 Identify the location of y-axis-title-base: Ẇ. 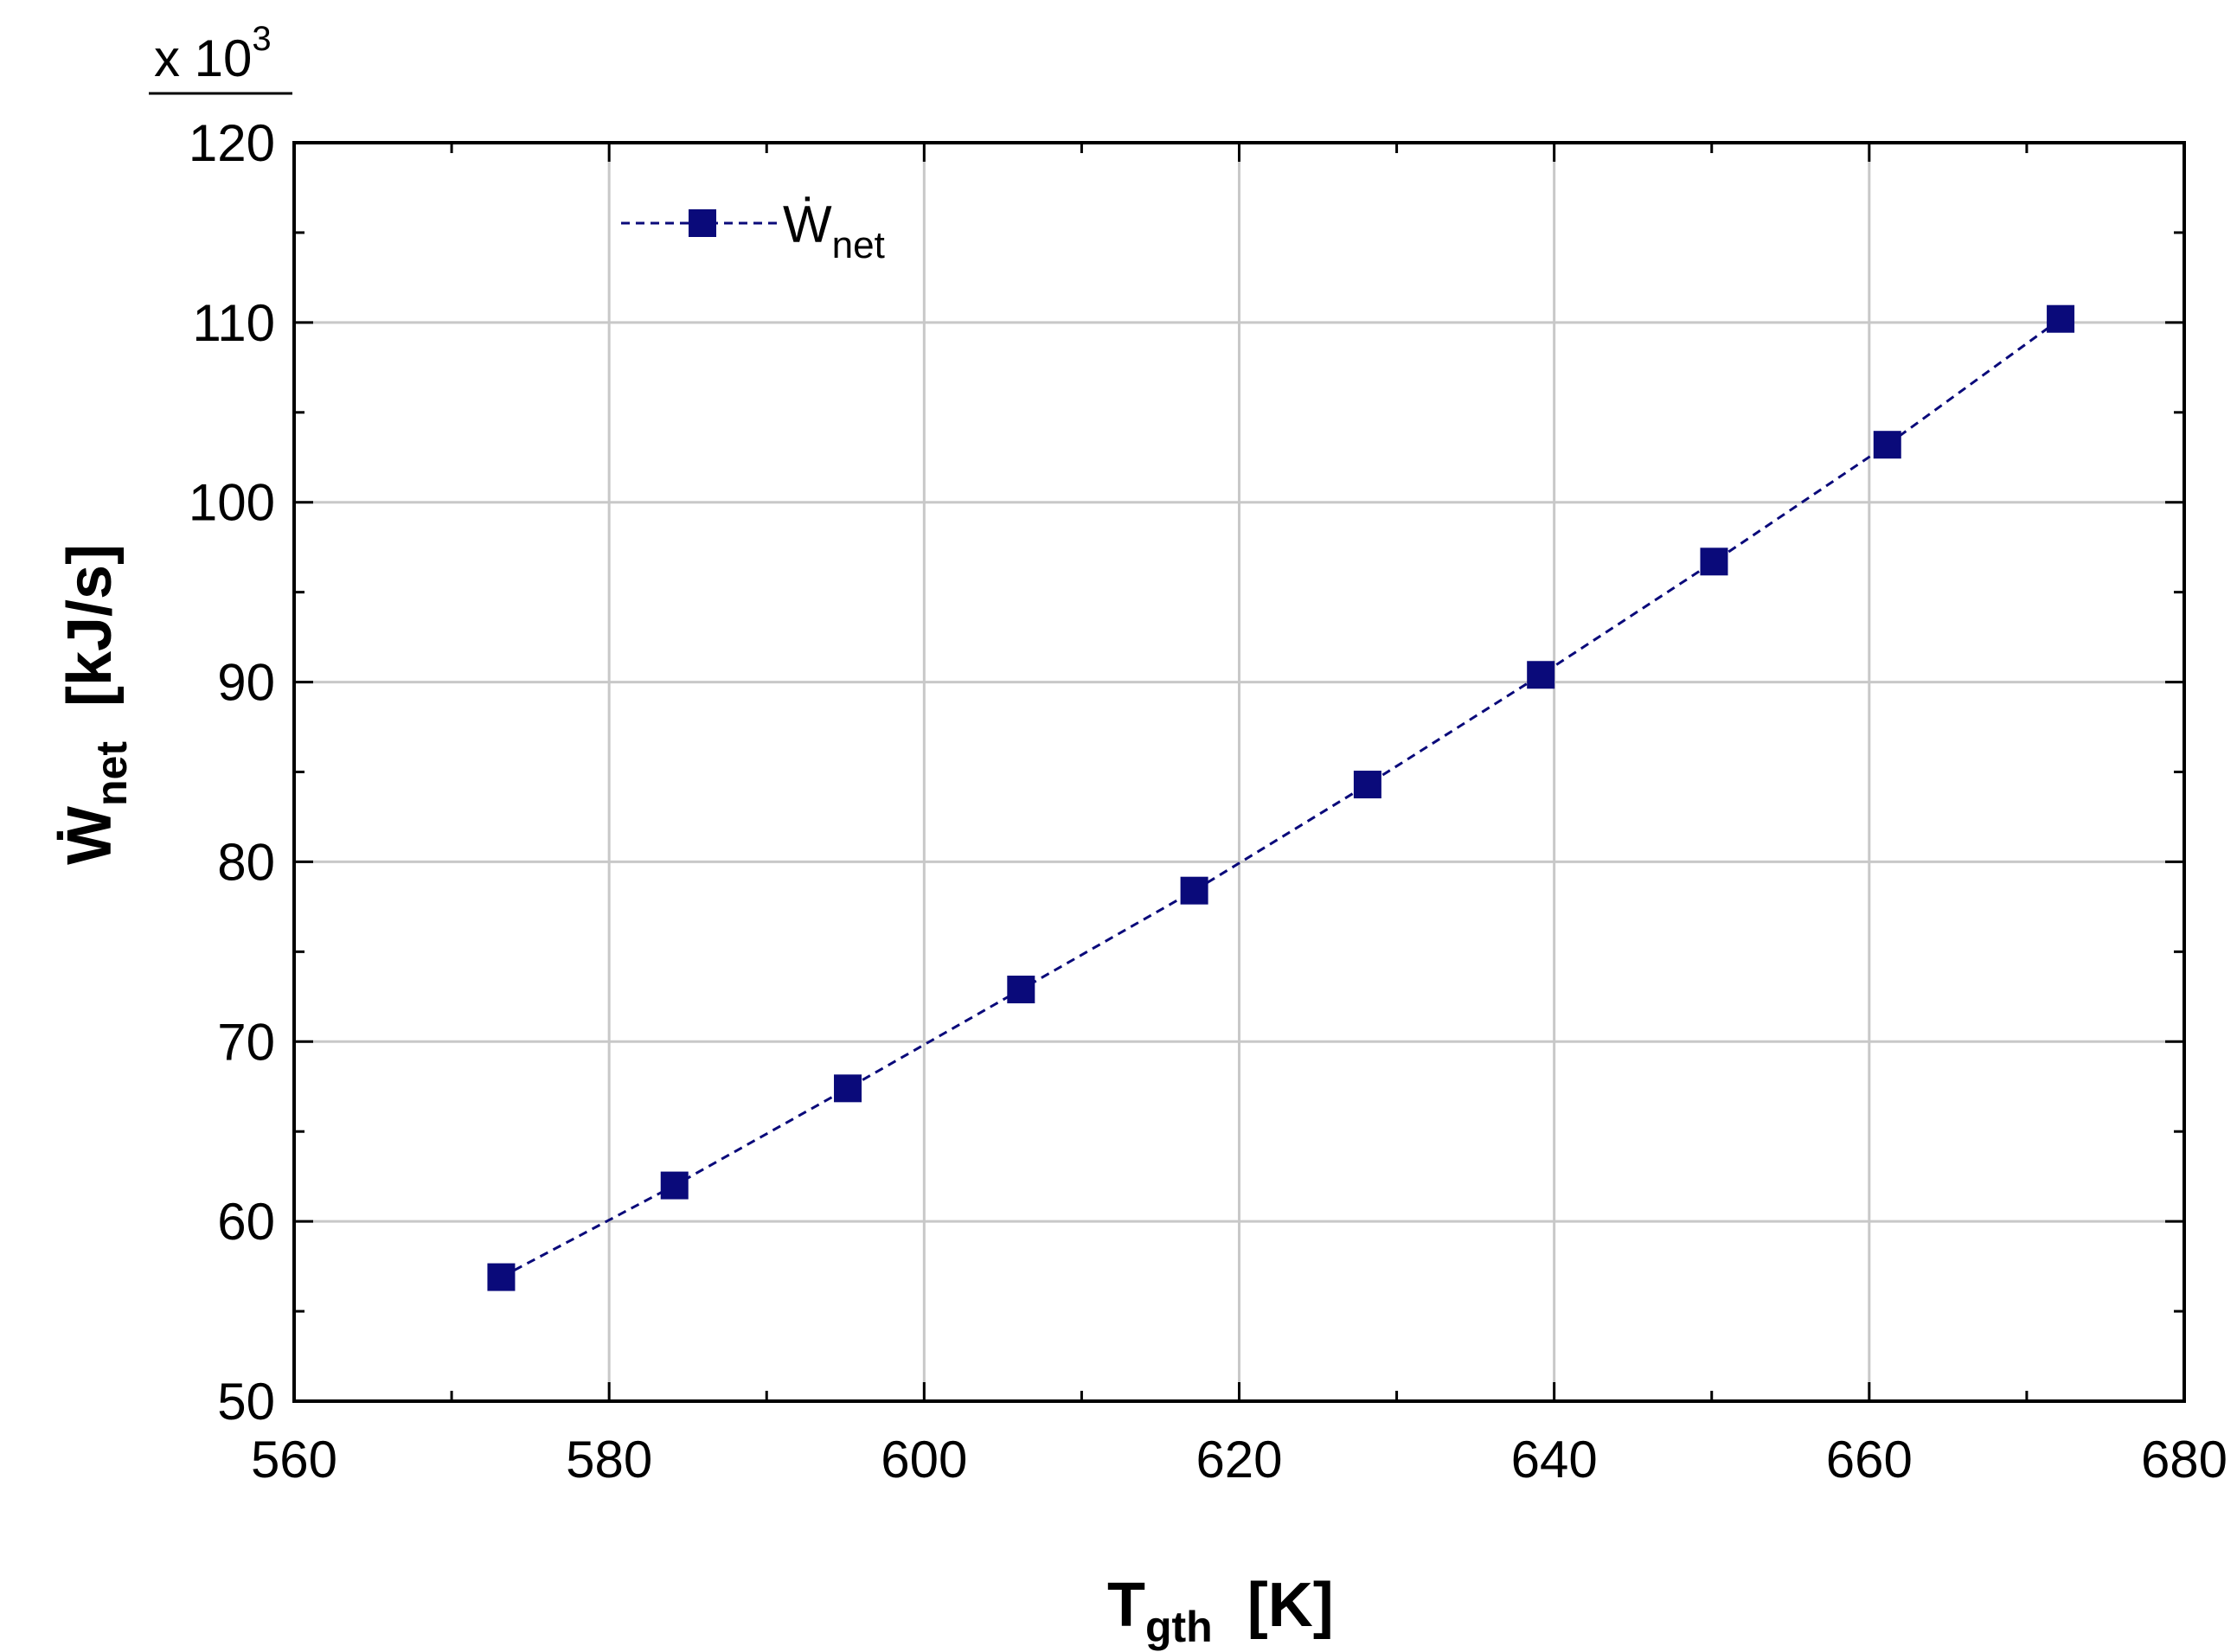
(90, 835).